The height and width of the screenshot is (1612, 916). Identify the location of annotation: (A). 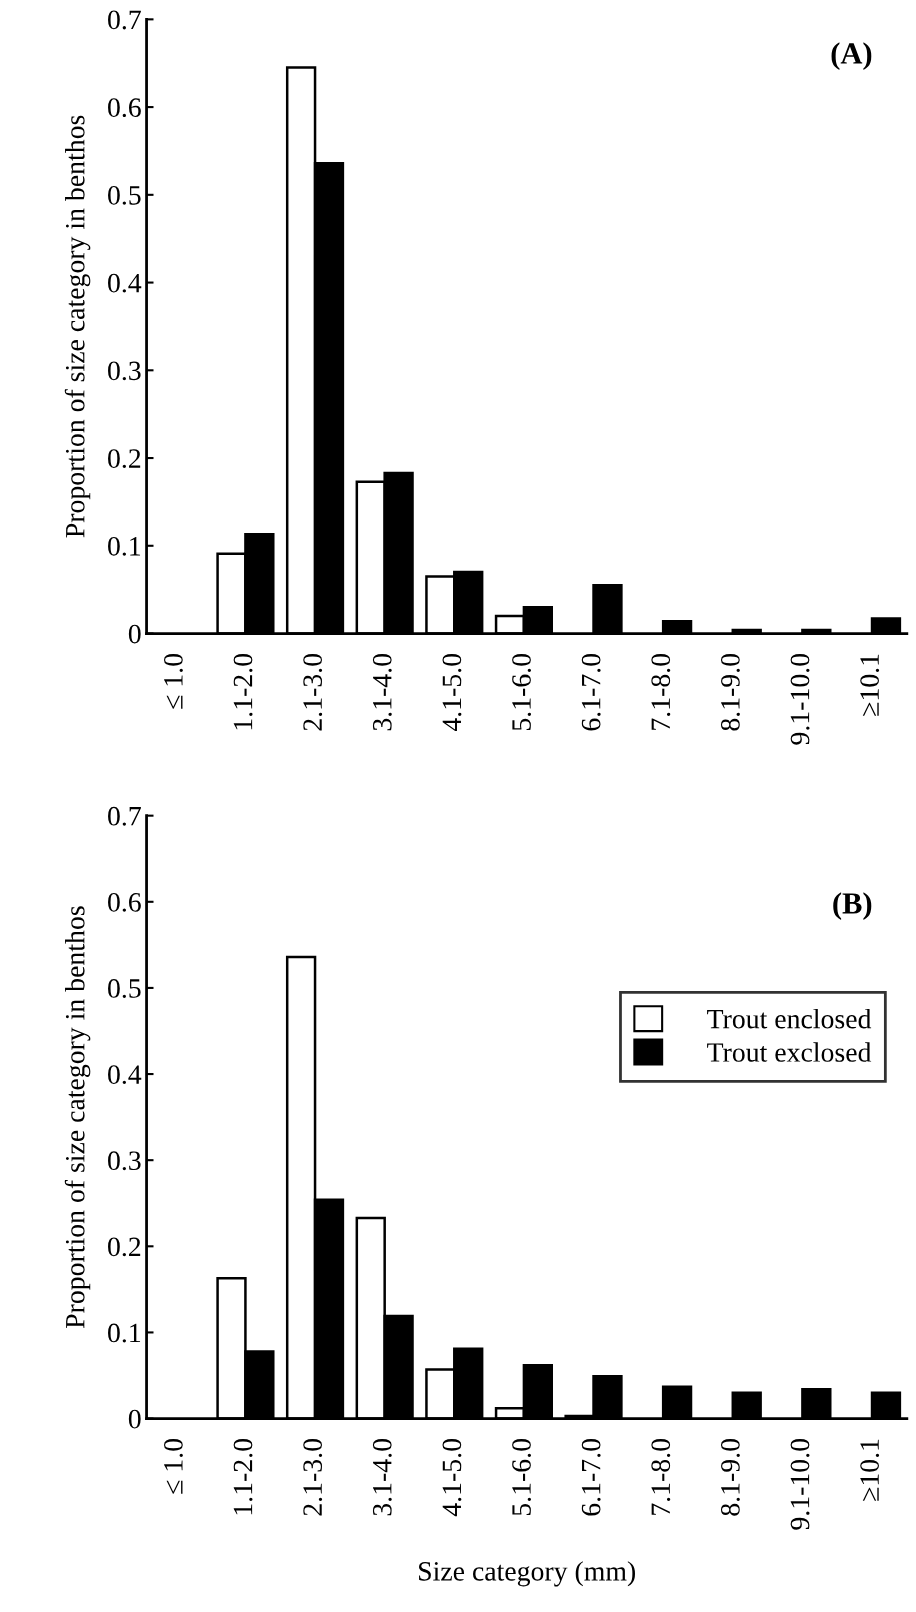
(851, 56).